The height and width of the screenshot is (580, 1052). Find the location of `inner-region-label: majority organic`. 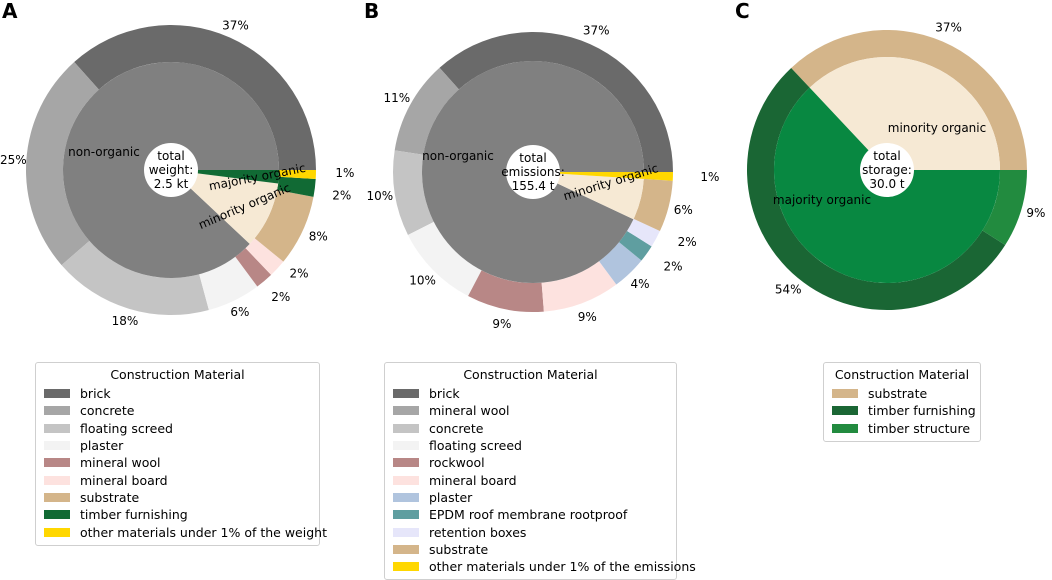

inner-region-label: majority organic is located at coordinates (822, 200).